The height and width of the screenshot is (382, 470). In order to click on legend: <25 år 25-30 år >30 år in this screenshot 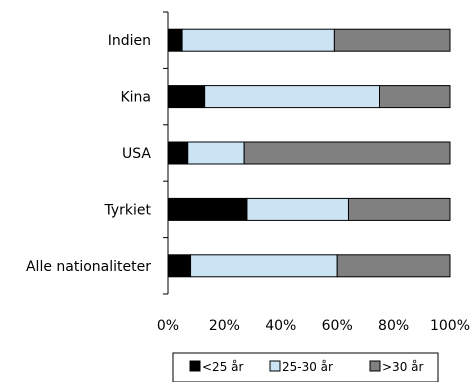, I will do `click(305, 367)`.